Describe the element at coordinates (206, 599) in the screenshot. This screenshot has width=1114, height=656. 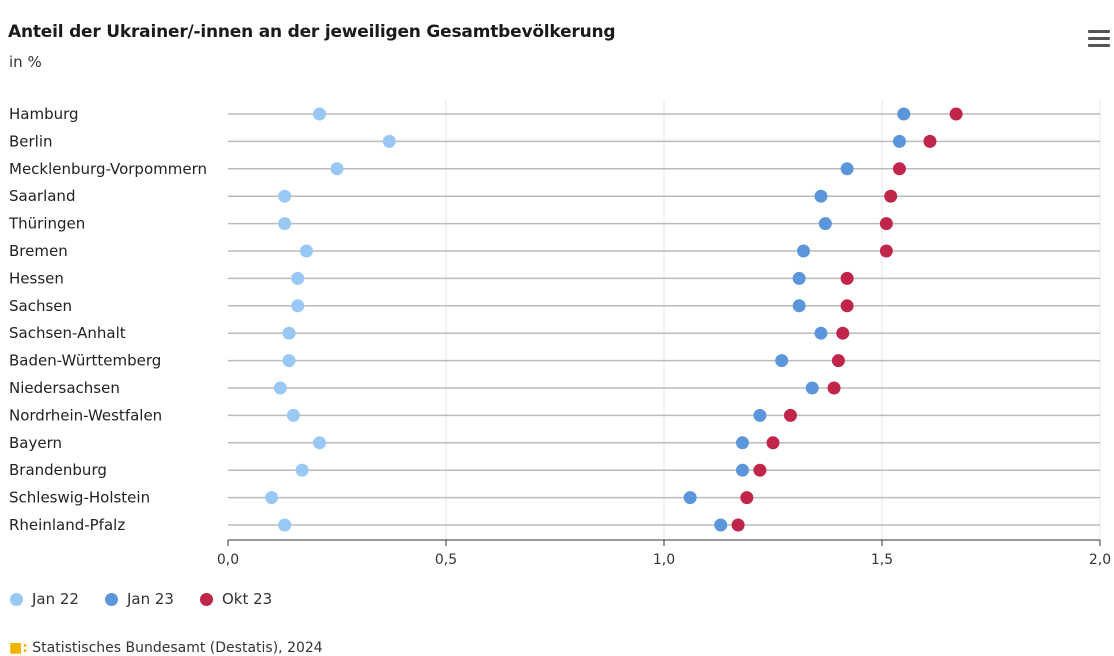
I see `legend-marker-okt23` at that location.